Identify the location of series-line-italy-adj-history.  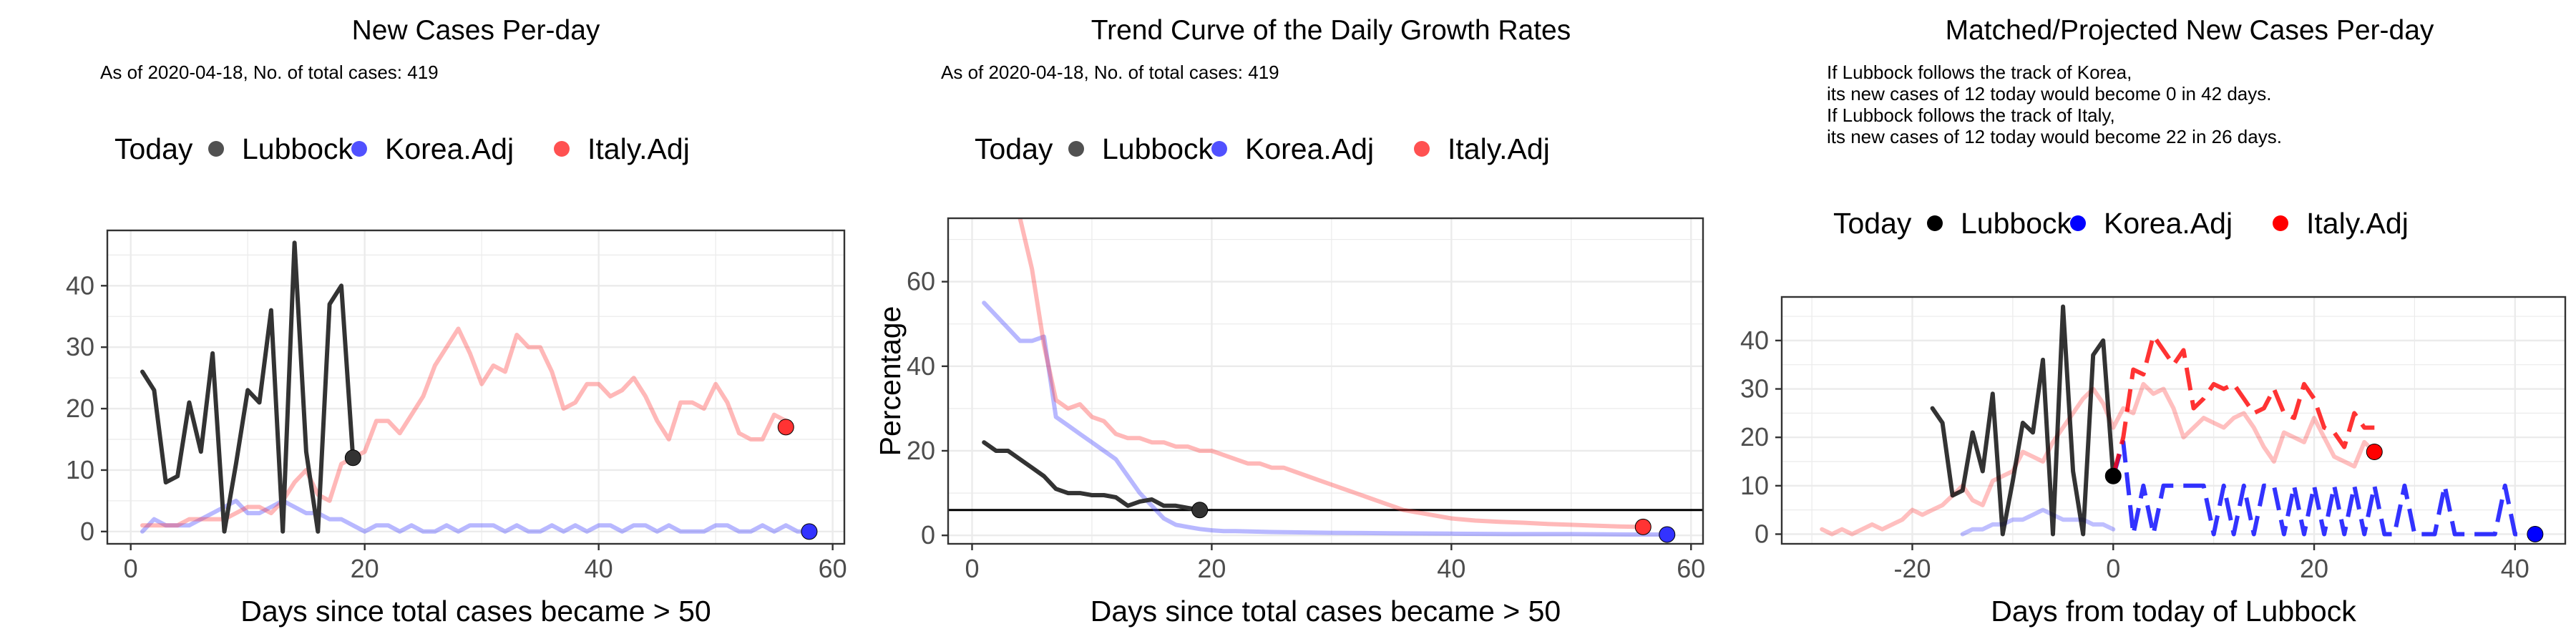
(2098, 459).